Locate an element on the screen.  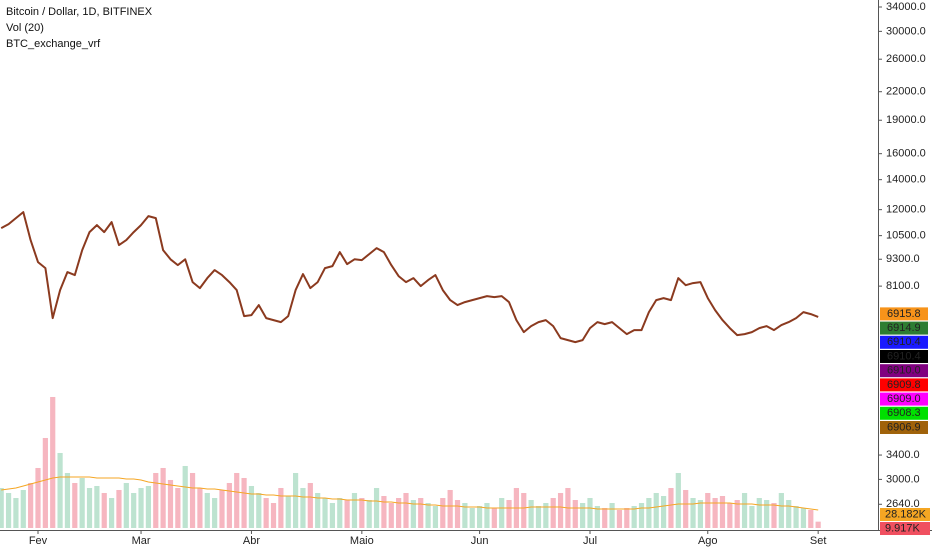
volume-label-box is located at coordinates (905, 529).